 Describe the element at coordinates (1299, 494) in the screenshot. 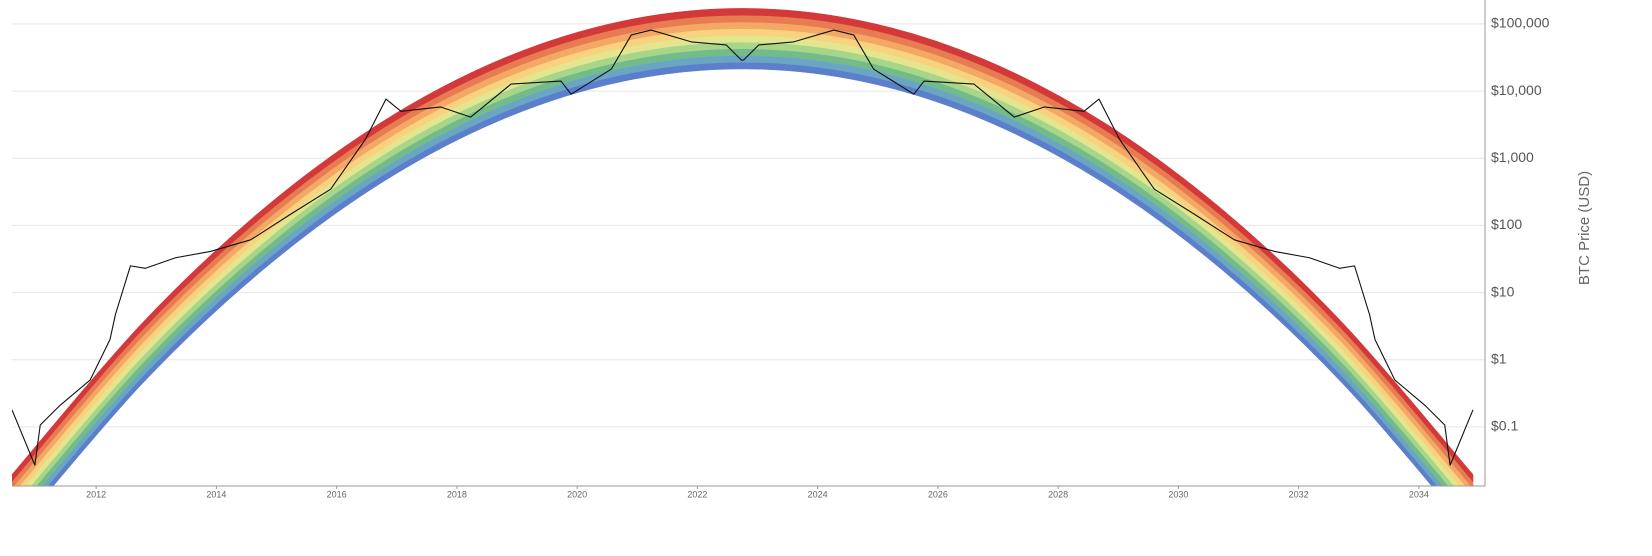

I see `x-tick-label: 2032` at that location.